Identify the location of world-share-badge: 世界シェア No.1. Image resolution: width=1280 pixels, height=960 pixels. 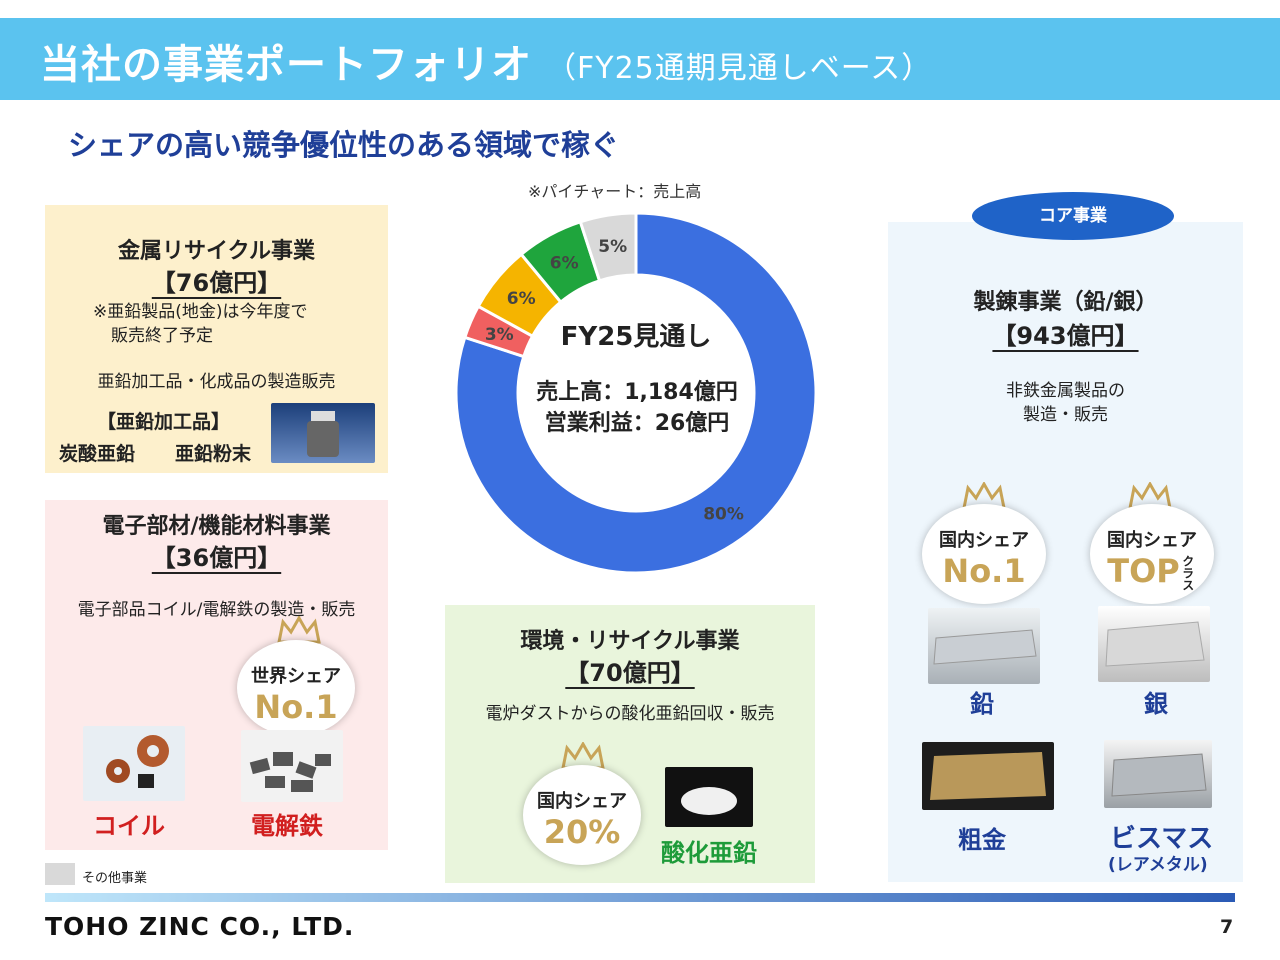
(296, 688).